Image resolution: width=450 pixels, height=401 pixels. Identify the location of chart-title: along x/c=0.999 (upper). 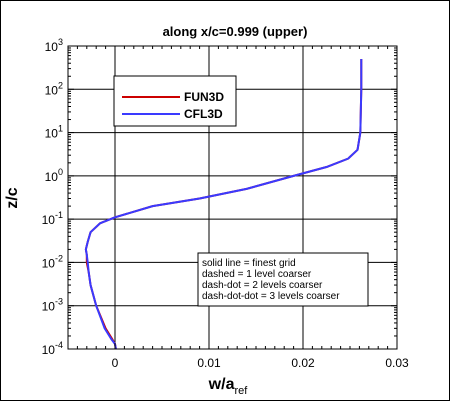
(235, 31).